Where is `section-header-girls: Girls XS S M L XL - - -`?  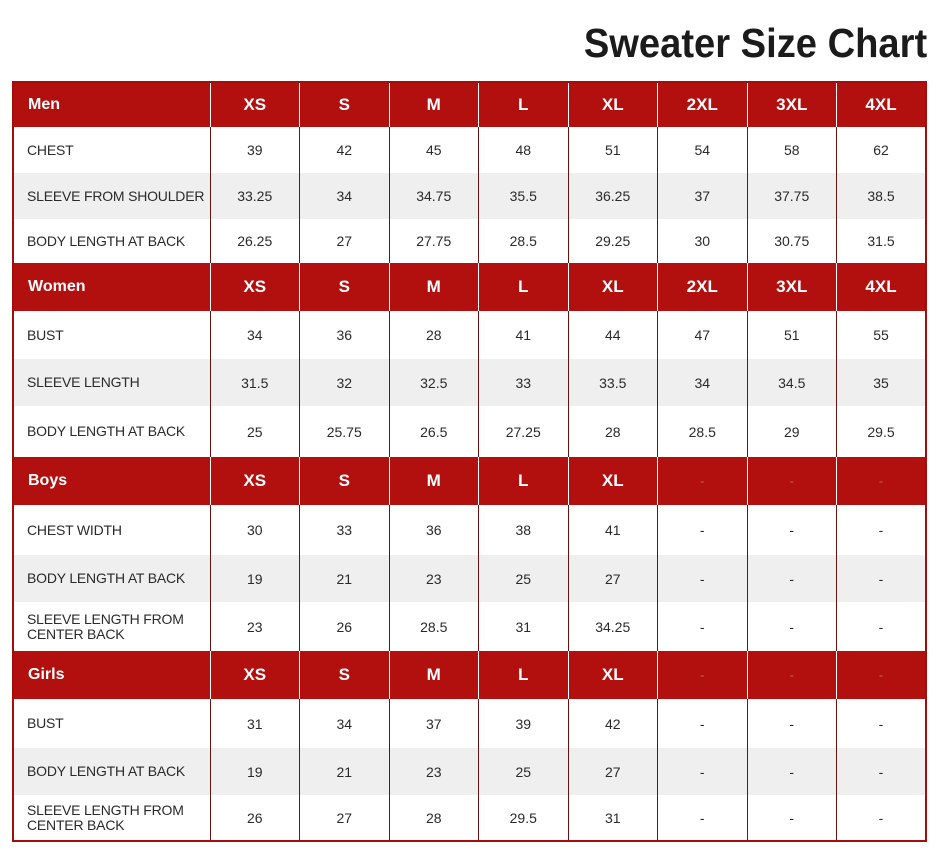 section-header-girls: Girls XS S M L XL - - - is located at coordinates (469, 675).